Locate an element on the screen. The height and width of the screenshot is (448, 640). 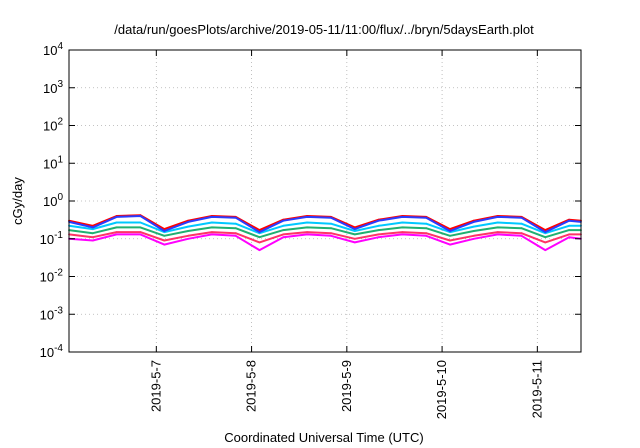
x-tick-label: 2019-5-10 is located at coordinates (441, 389).